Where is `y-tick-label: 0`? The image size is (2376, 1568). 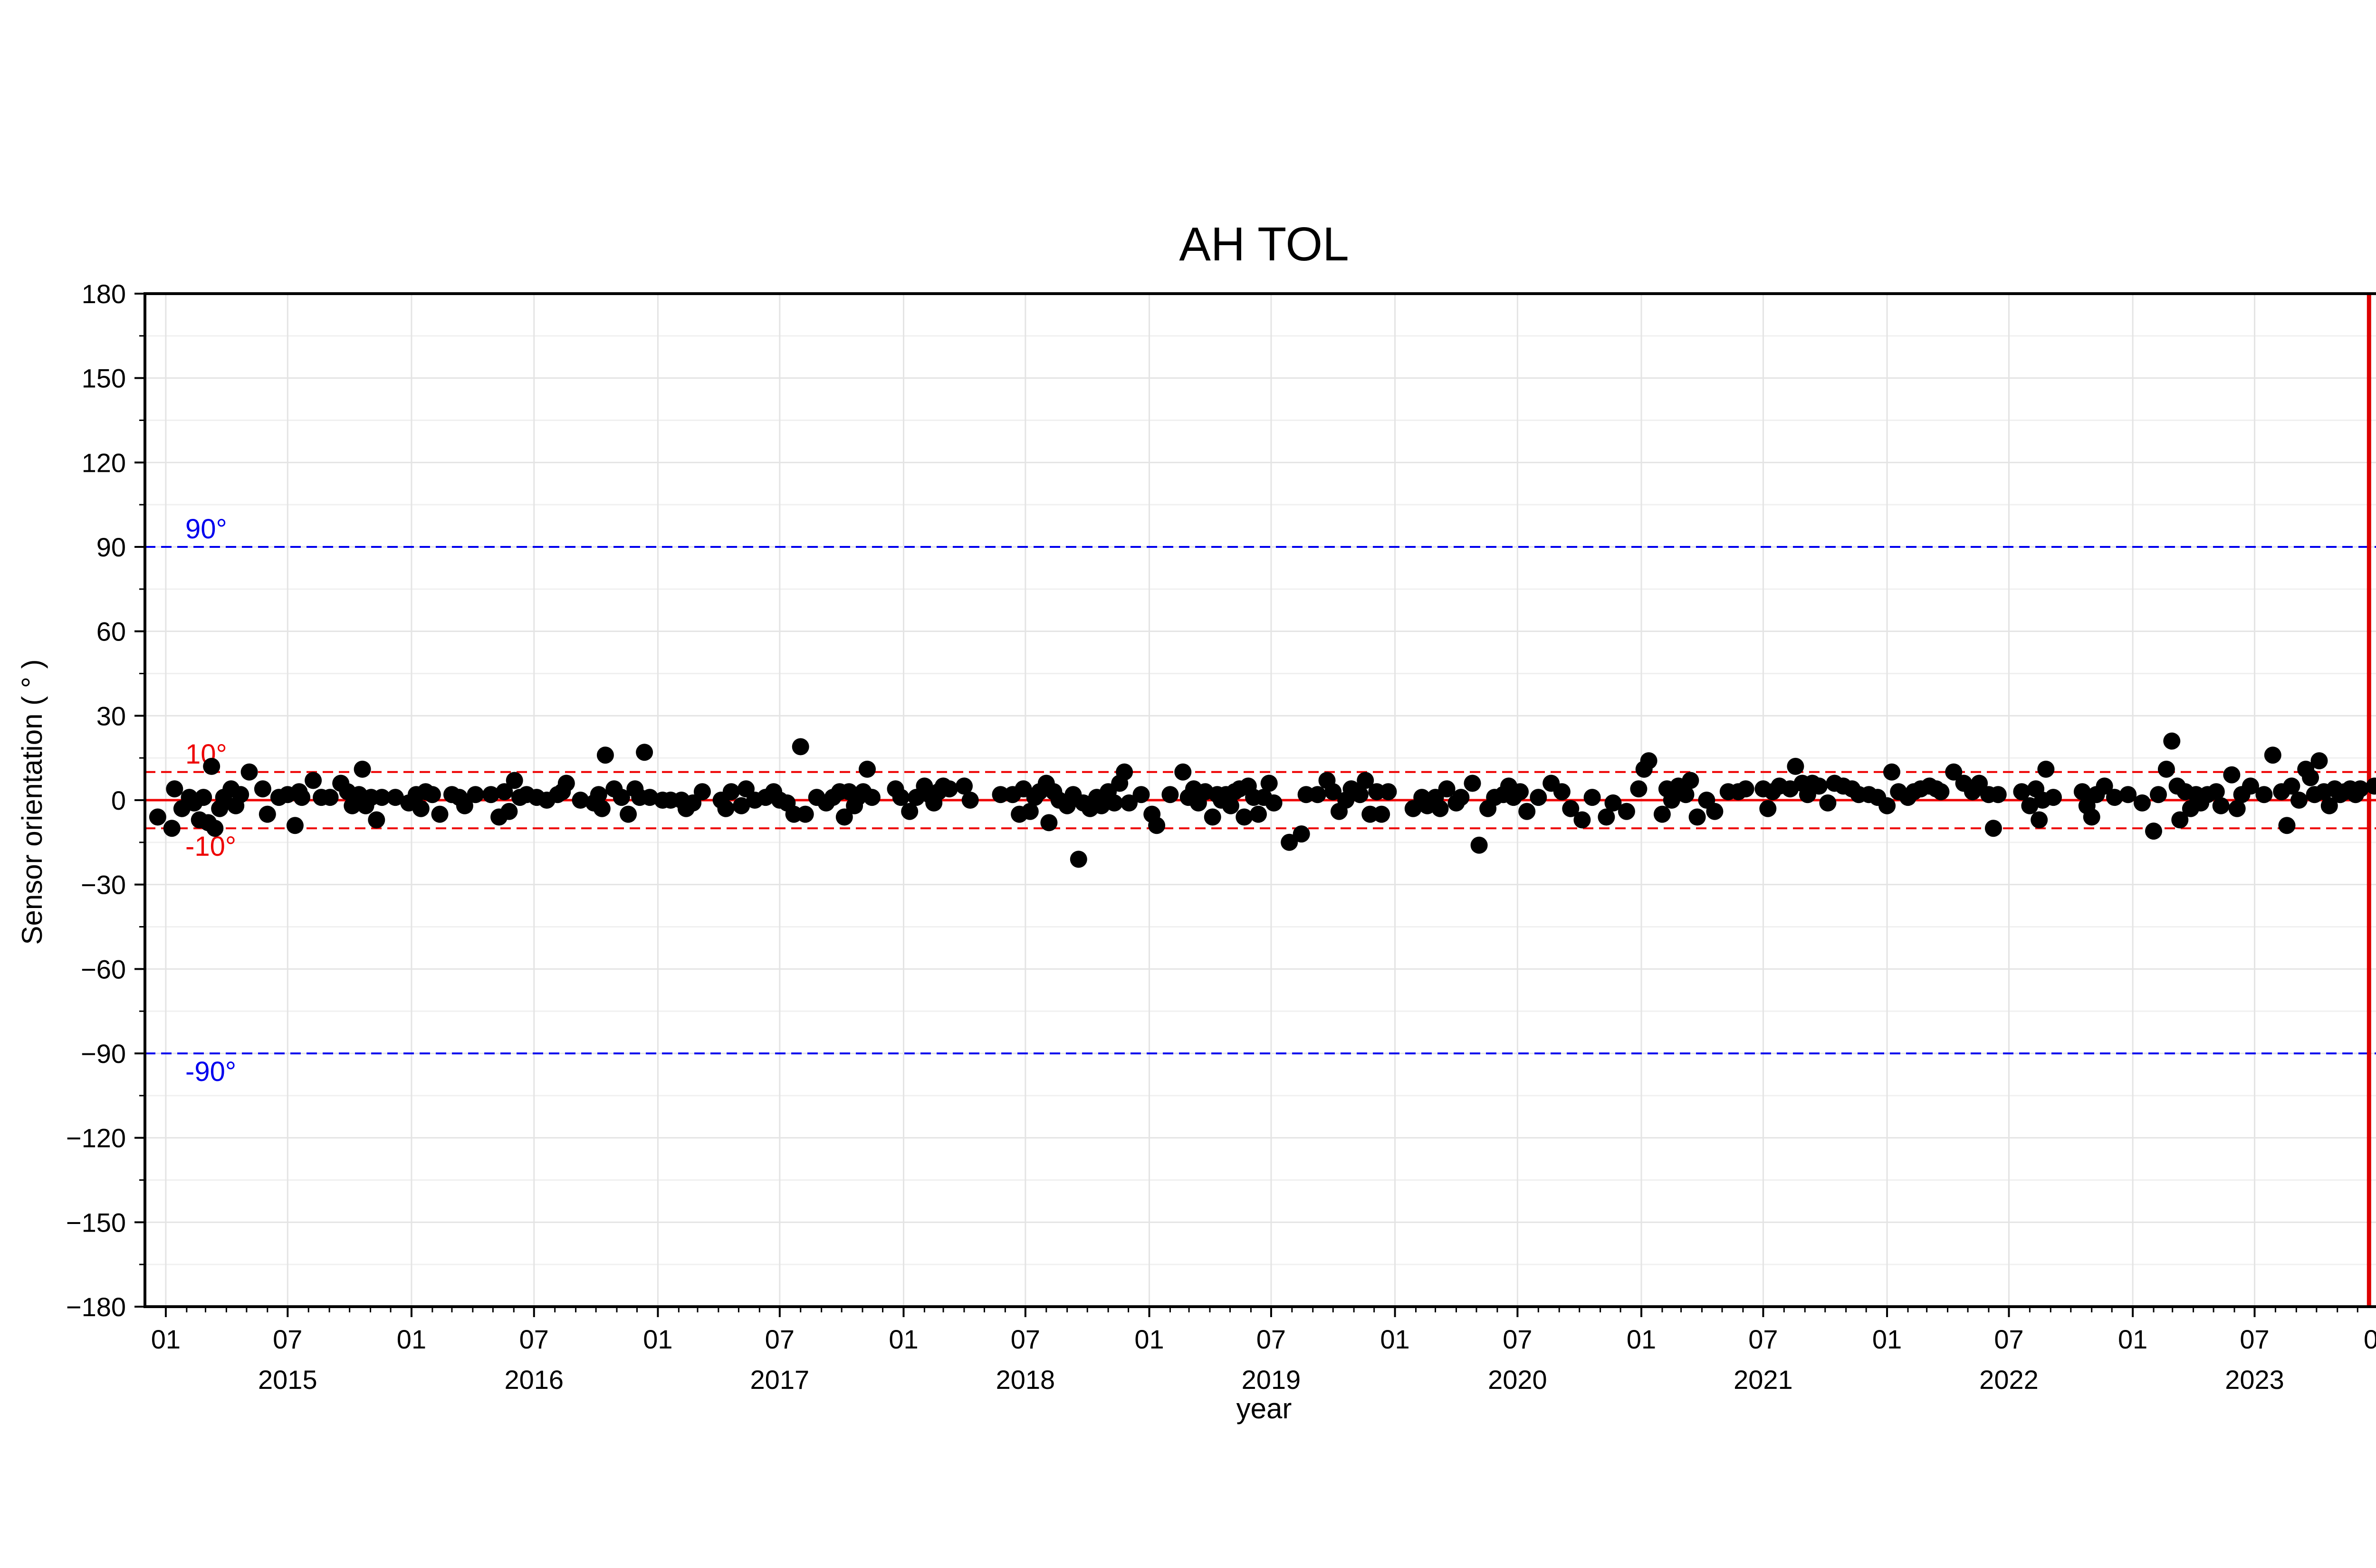 y-tick-label: 0 is located at coordinates (118, 800).